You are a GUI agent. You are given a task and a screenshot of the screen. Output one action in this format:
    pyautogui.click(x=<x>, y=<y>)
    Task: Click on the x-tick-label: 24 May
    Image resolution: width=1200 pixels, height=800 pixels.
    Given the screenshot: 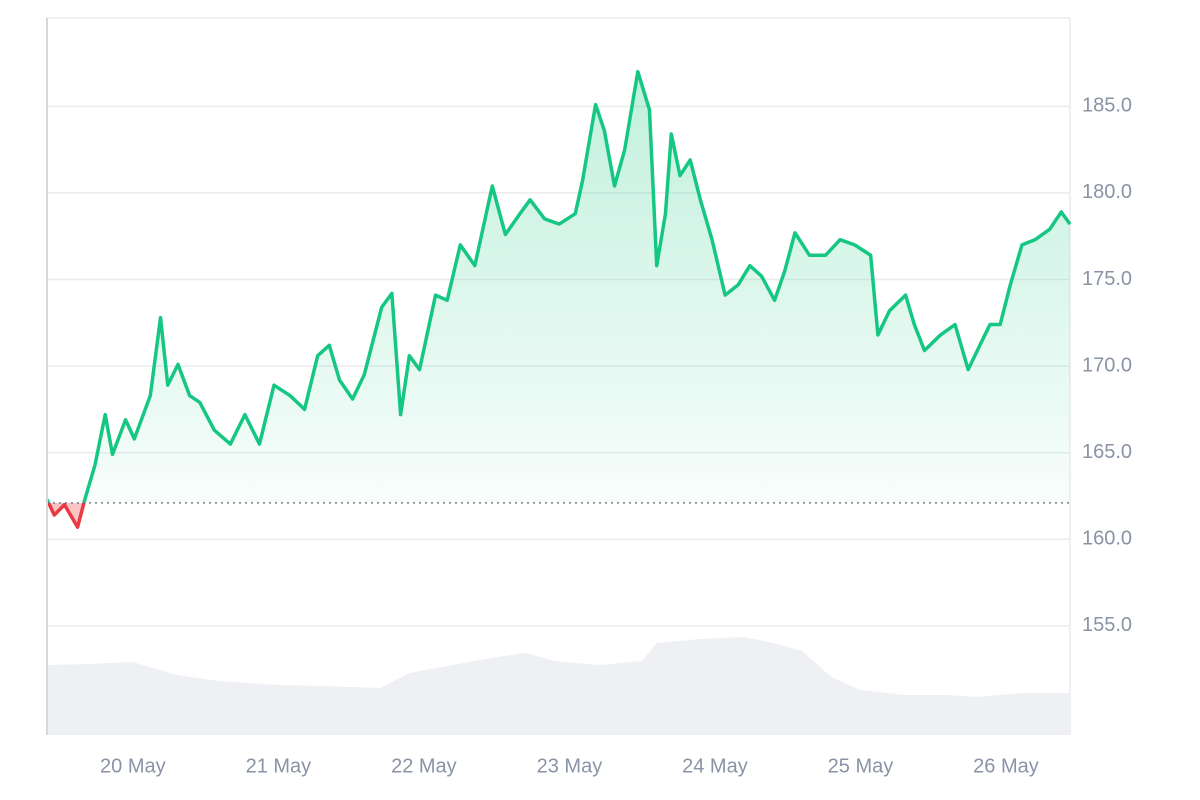 What is the action you would take?
    pyautogui.click(x=715, y=766)
    